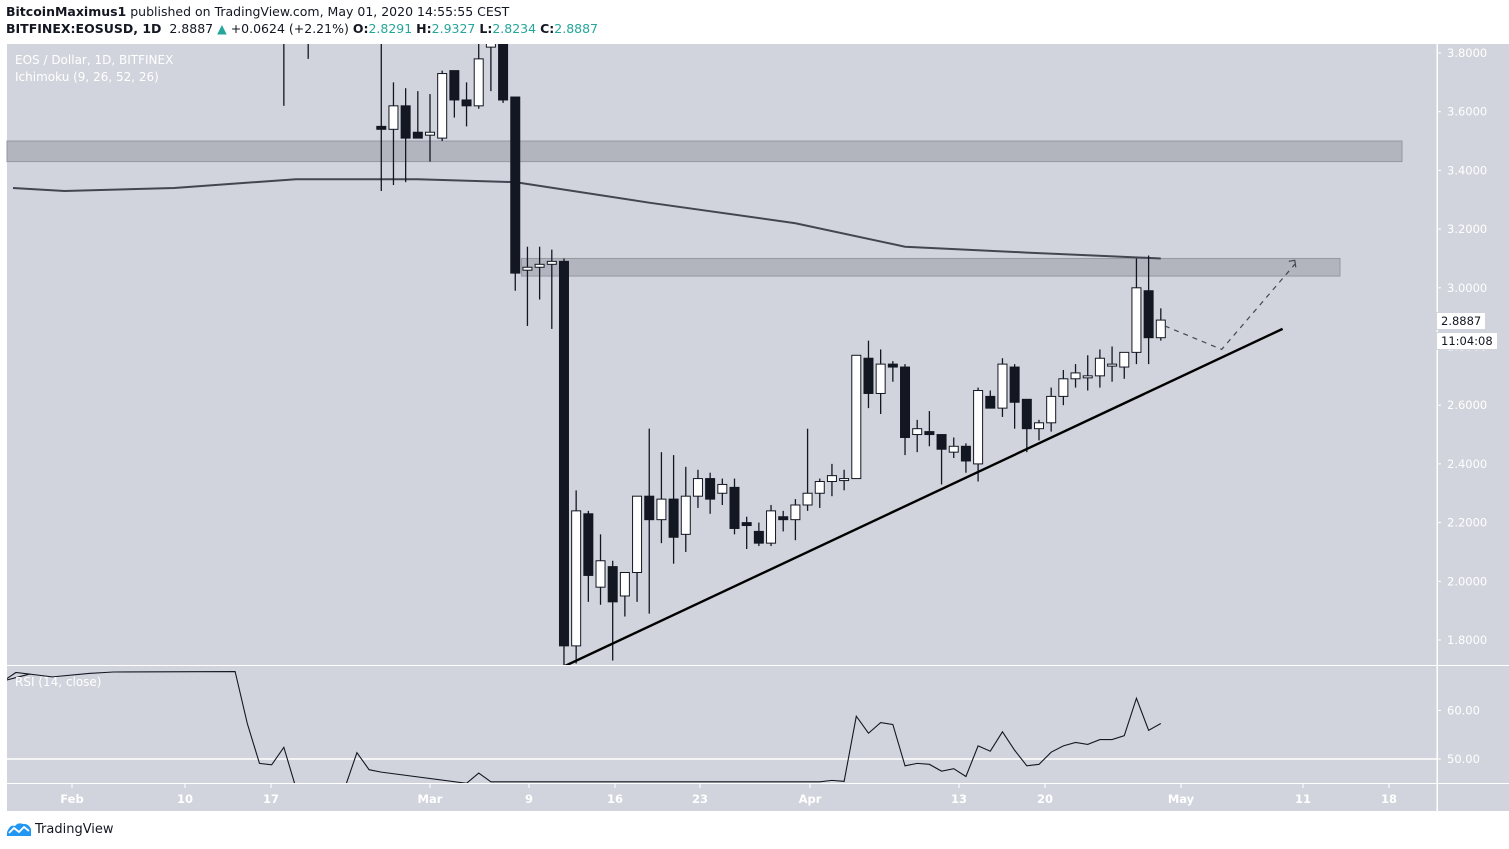 The height and width of the screenshot is (849, 1509). I want to click on high-label: H:, so click(424, 28).